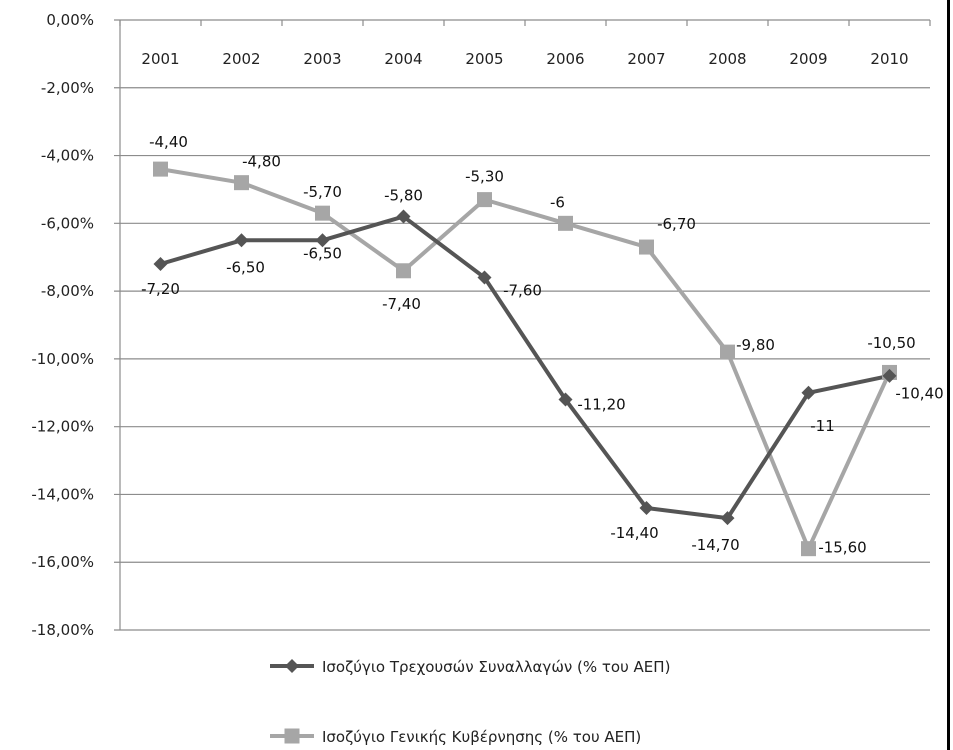 Image resolution: width=953 pixels, height=750 pixels. I want to click on legend-marker-square, so click(292, 736).